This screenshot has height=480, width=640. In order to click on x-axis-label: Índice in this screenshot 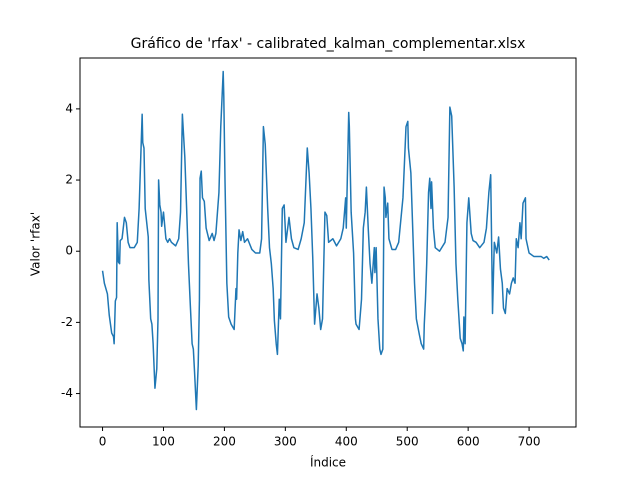, I will do `click(328, 462)`.